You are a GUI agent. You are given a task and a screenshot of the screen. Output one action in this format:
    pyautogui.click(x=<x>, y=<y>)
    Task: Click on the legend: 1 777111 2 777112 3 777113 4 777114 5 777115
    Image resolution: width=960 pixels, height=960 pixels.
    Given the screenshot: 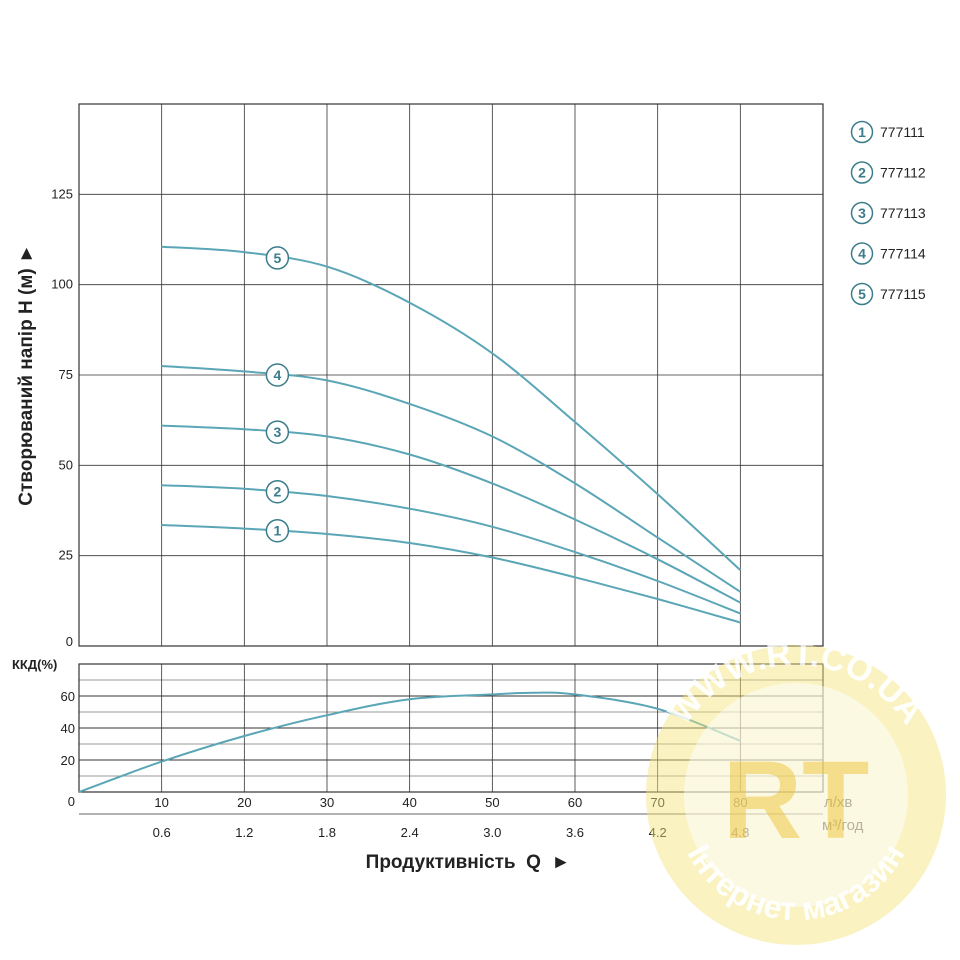 What is the action you would take?
    pyautogui.click(x=888, y=213)
    